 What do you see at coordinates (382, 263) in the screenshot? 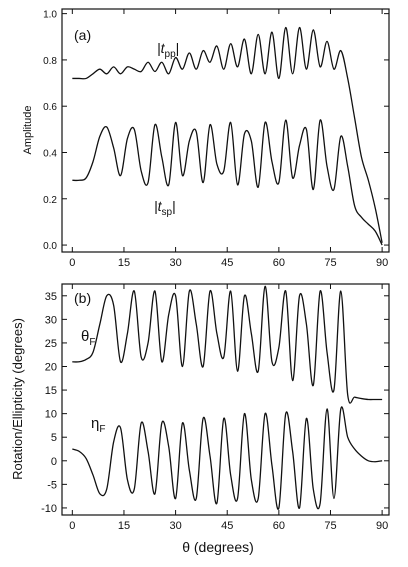
I see `panel-a-xtick-label: 90` at bounding box center [382, 263].